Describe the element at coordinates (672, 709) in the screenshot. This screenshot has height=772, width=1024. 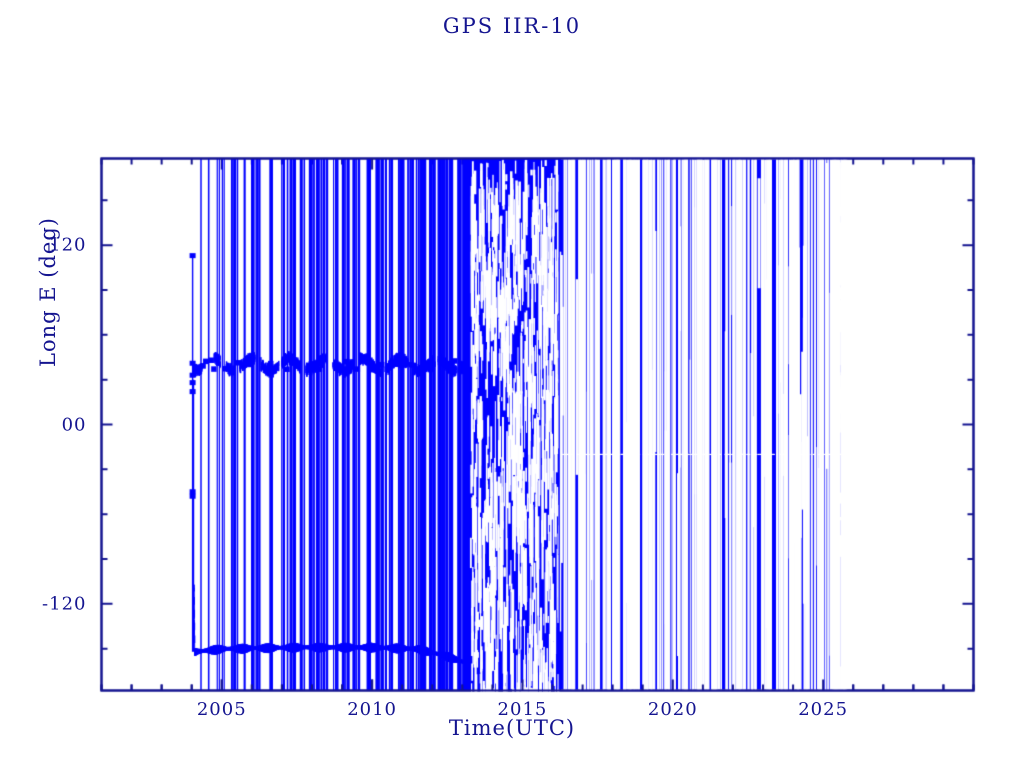
I see `x-tick-label: 2020` at that location.